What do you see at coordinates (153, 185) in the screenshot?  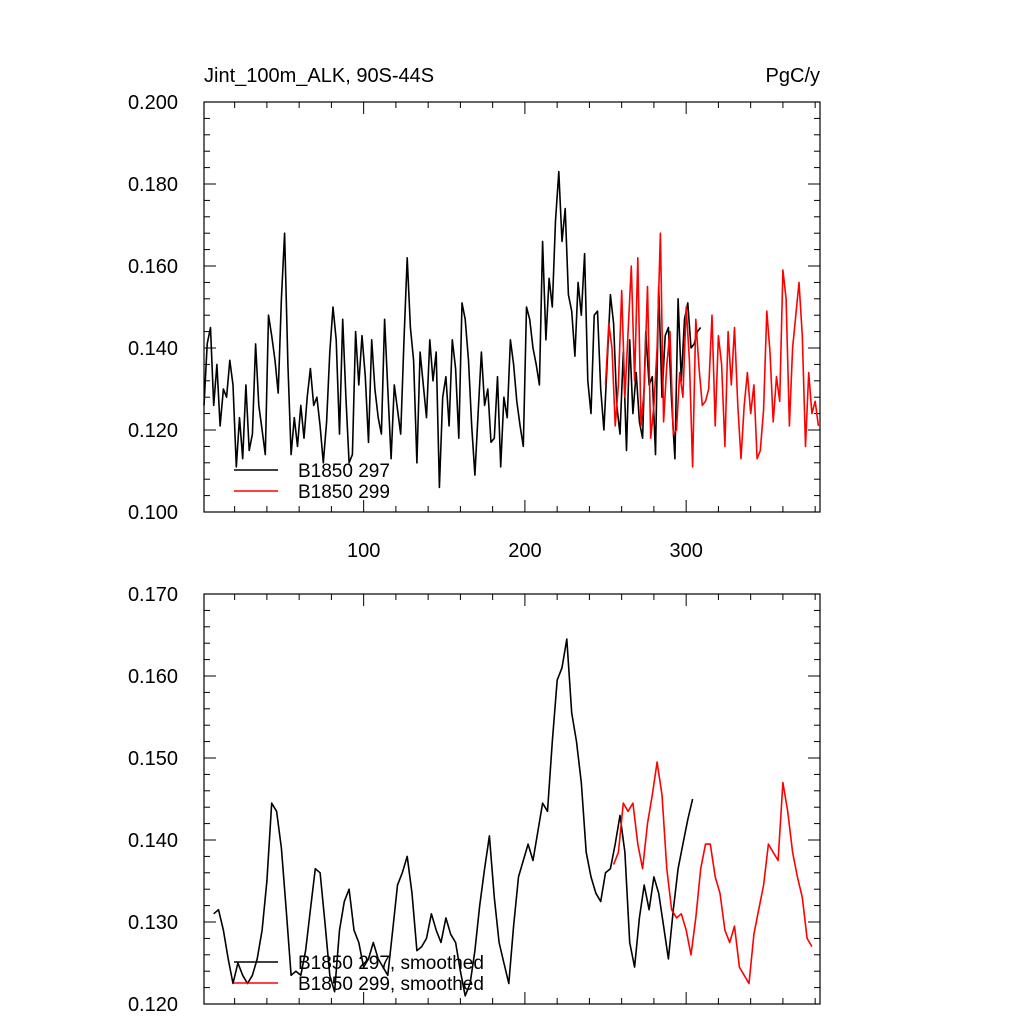 I see `y-tick-label: 0.180` at bounding box center [153, 185].